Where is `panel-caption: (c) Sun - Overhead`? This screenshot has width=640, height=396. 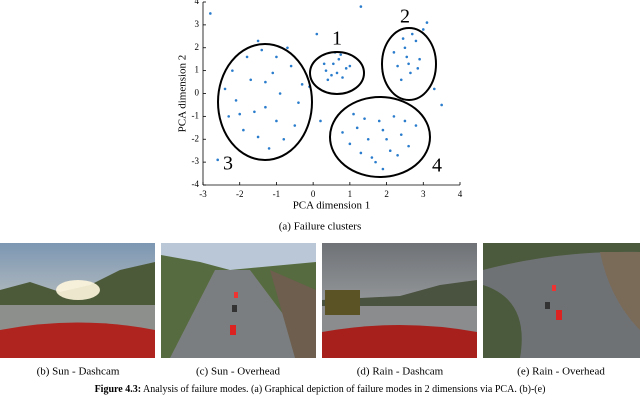
panel-caption: (c) Sun - Overhead is located at coordinates (238, 372).